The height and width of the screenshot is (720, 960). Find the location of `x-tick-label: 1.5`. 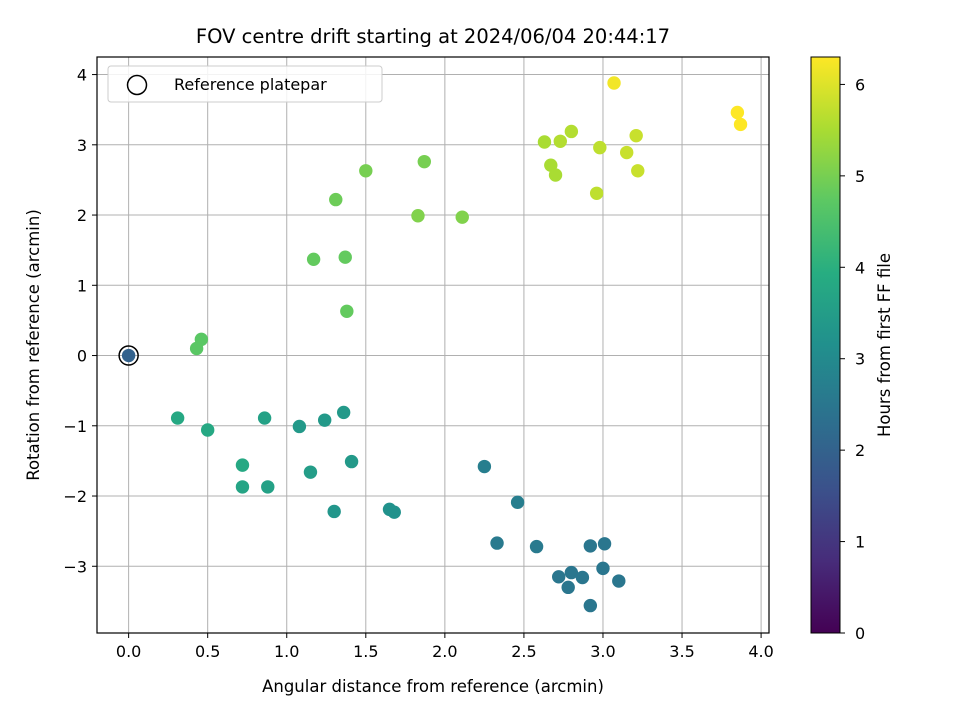

x-tick-label: 1.5 is located at coordinates (365, 651).